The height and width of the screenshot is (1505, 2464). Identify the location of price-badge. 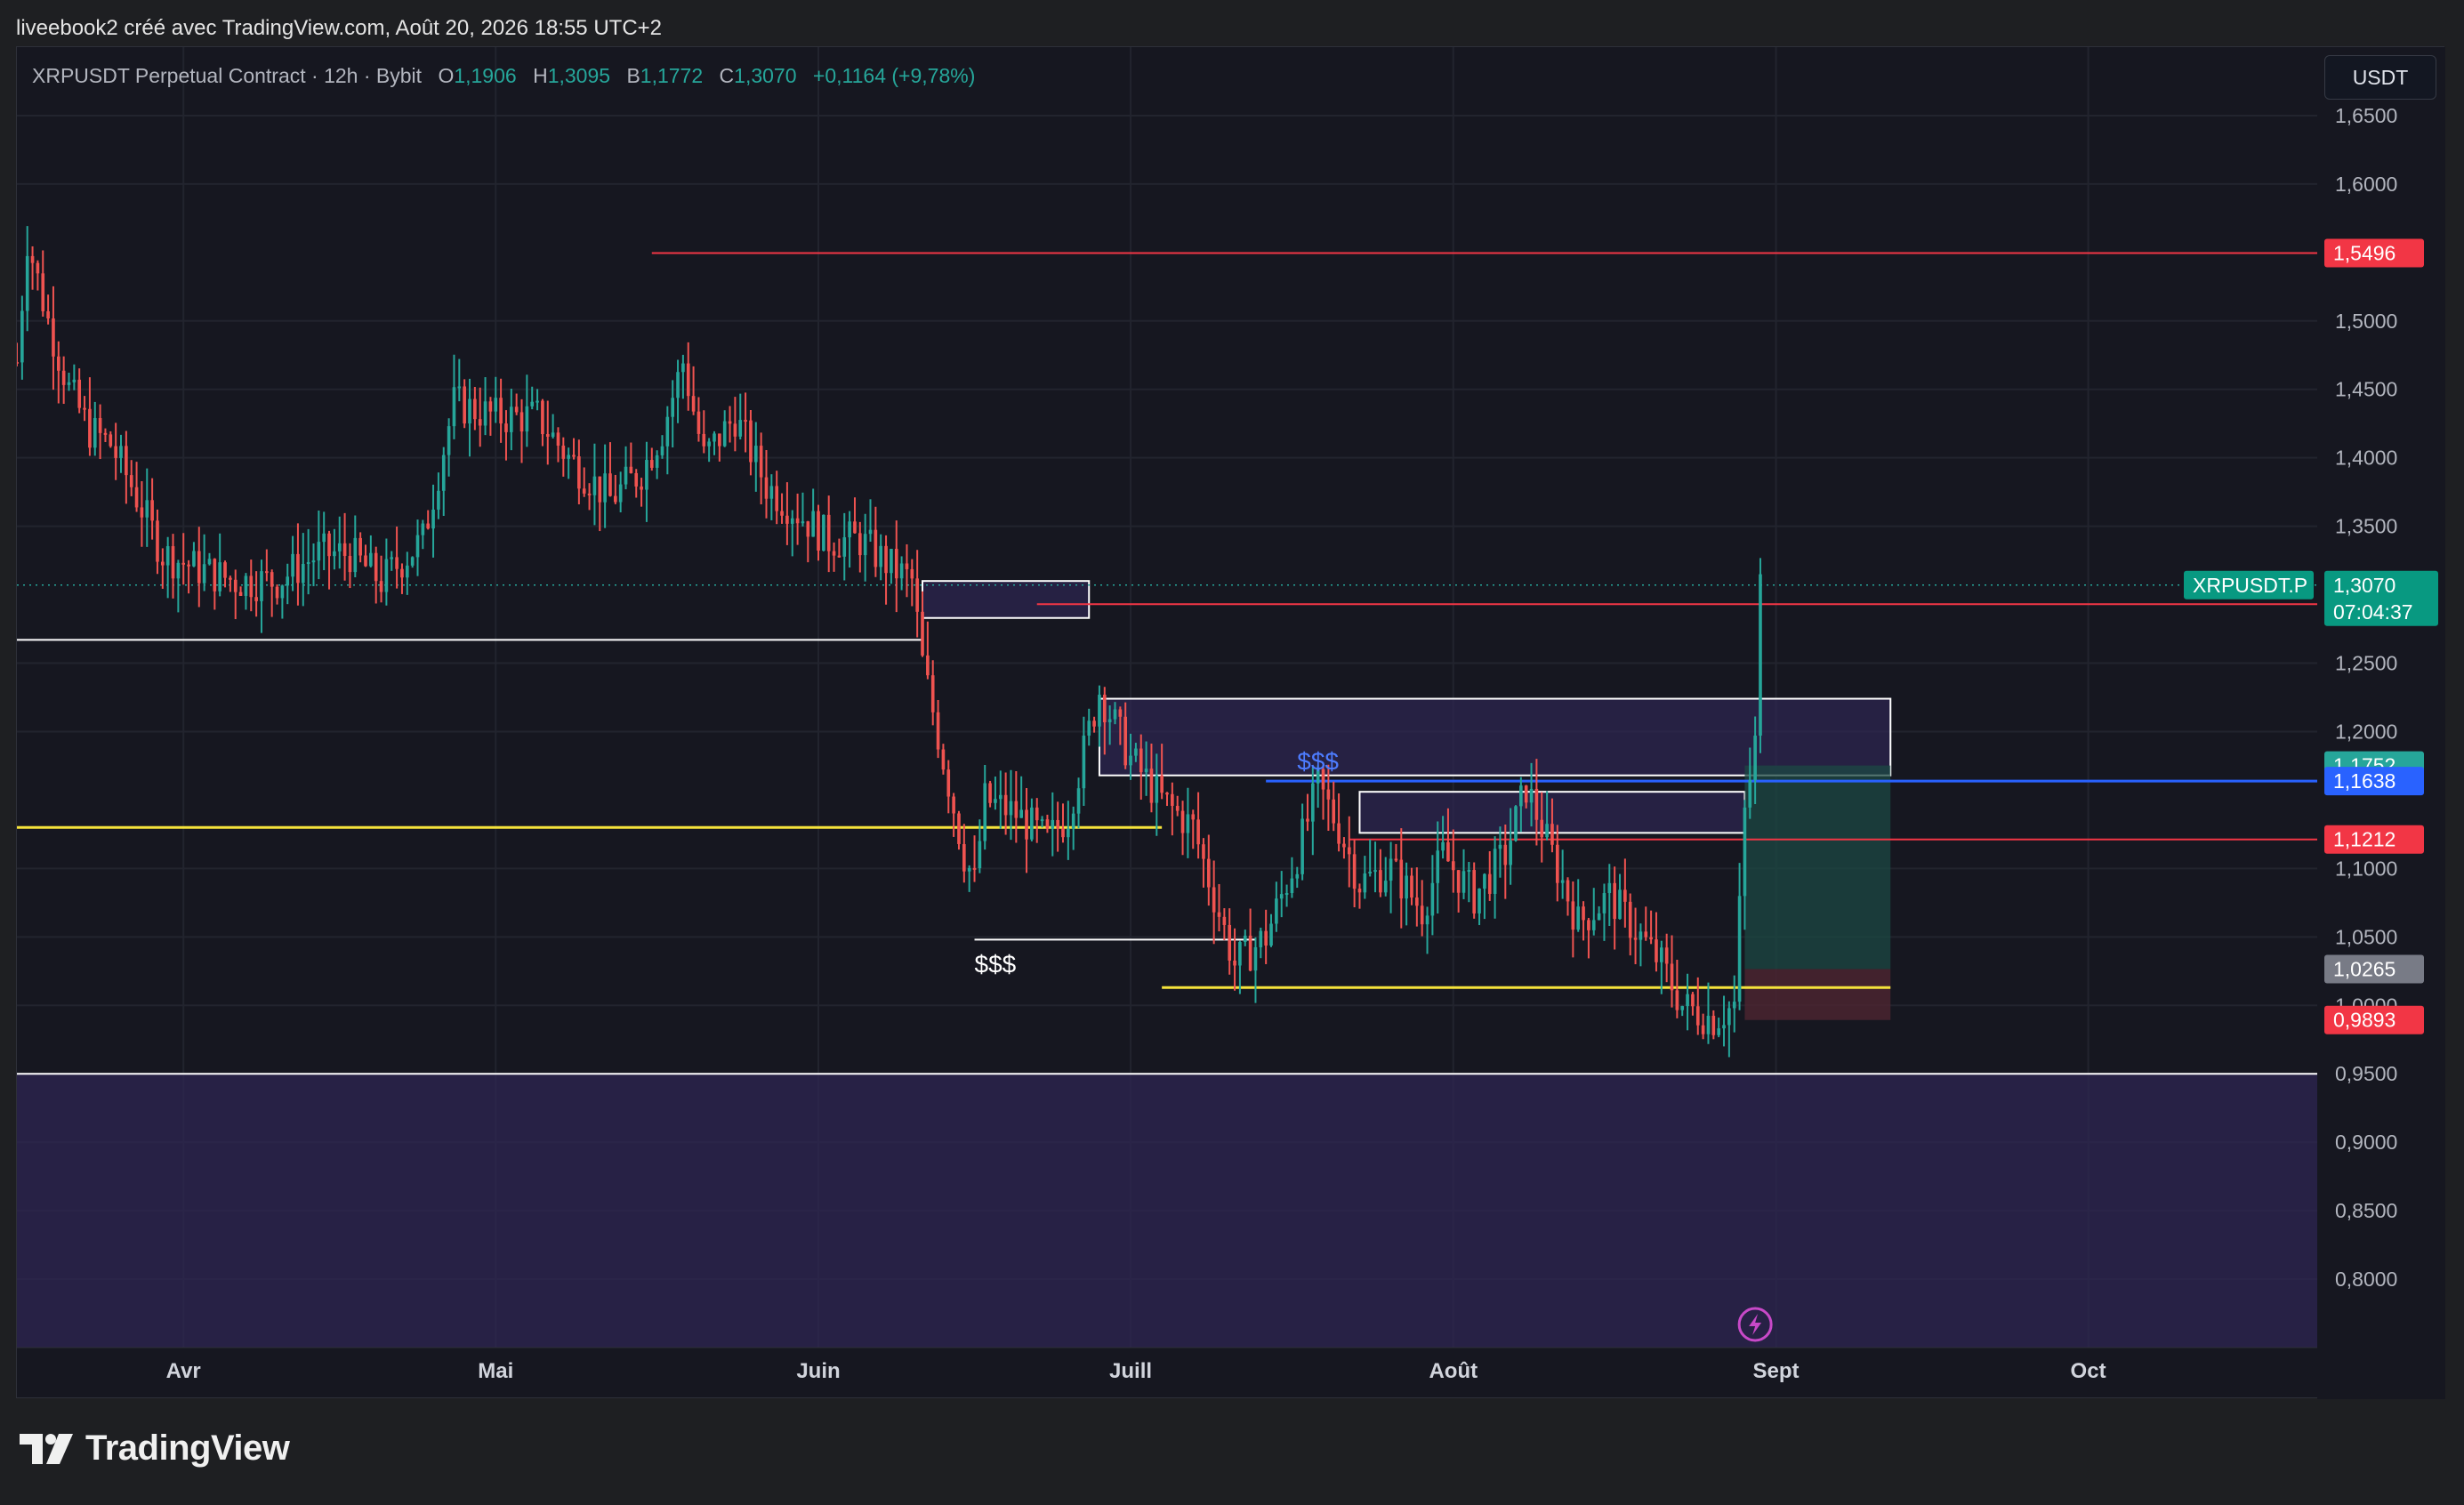
(2374, 253).